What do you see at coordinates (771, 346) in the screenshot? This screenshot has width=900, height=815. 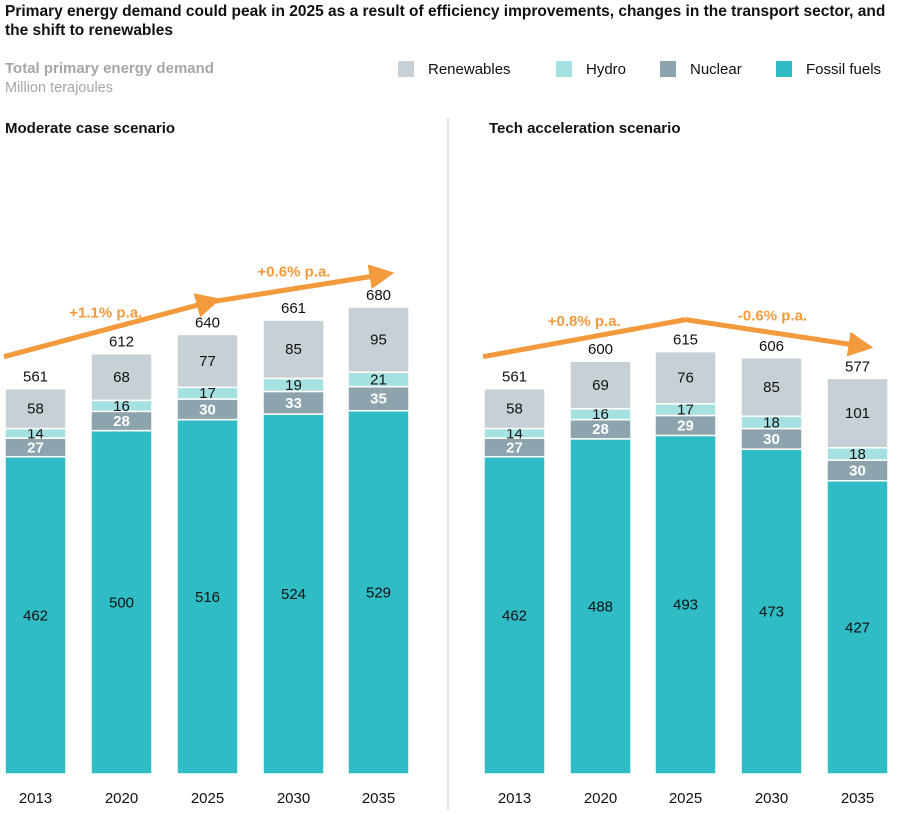 I see `total-label: 606` at bounding box center [771, 346].